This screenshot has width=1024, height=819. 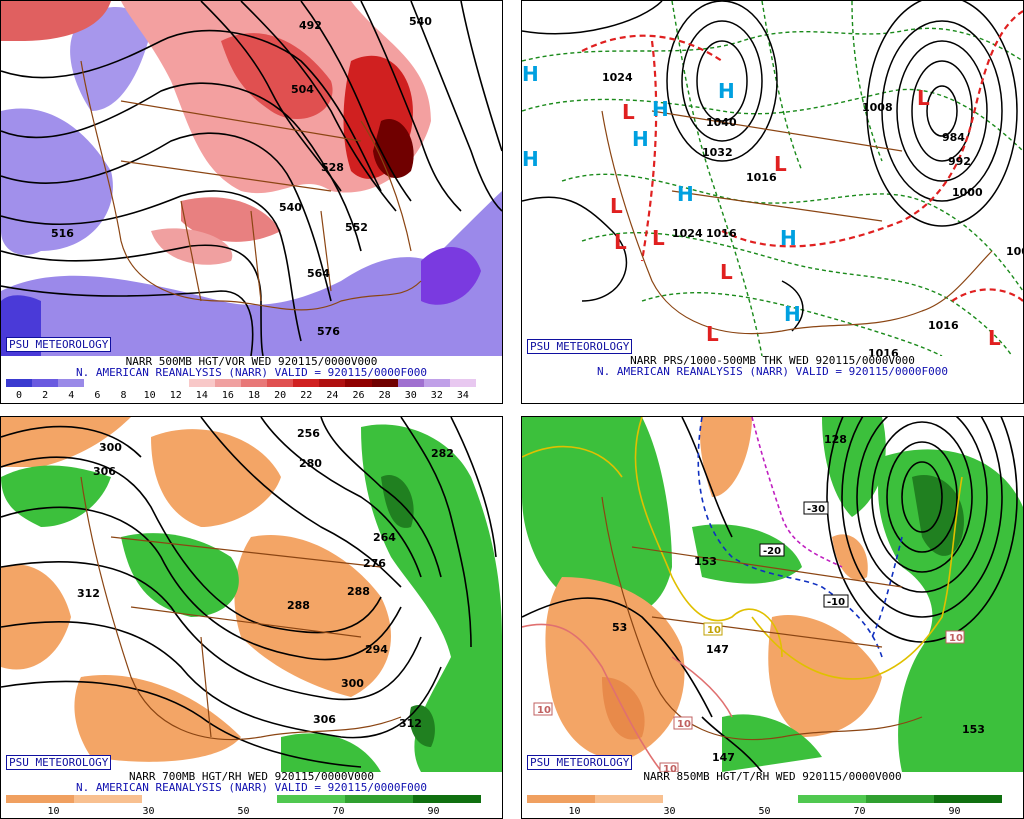 I want to click on isobar-label: 992, so click(x=959, y=161).